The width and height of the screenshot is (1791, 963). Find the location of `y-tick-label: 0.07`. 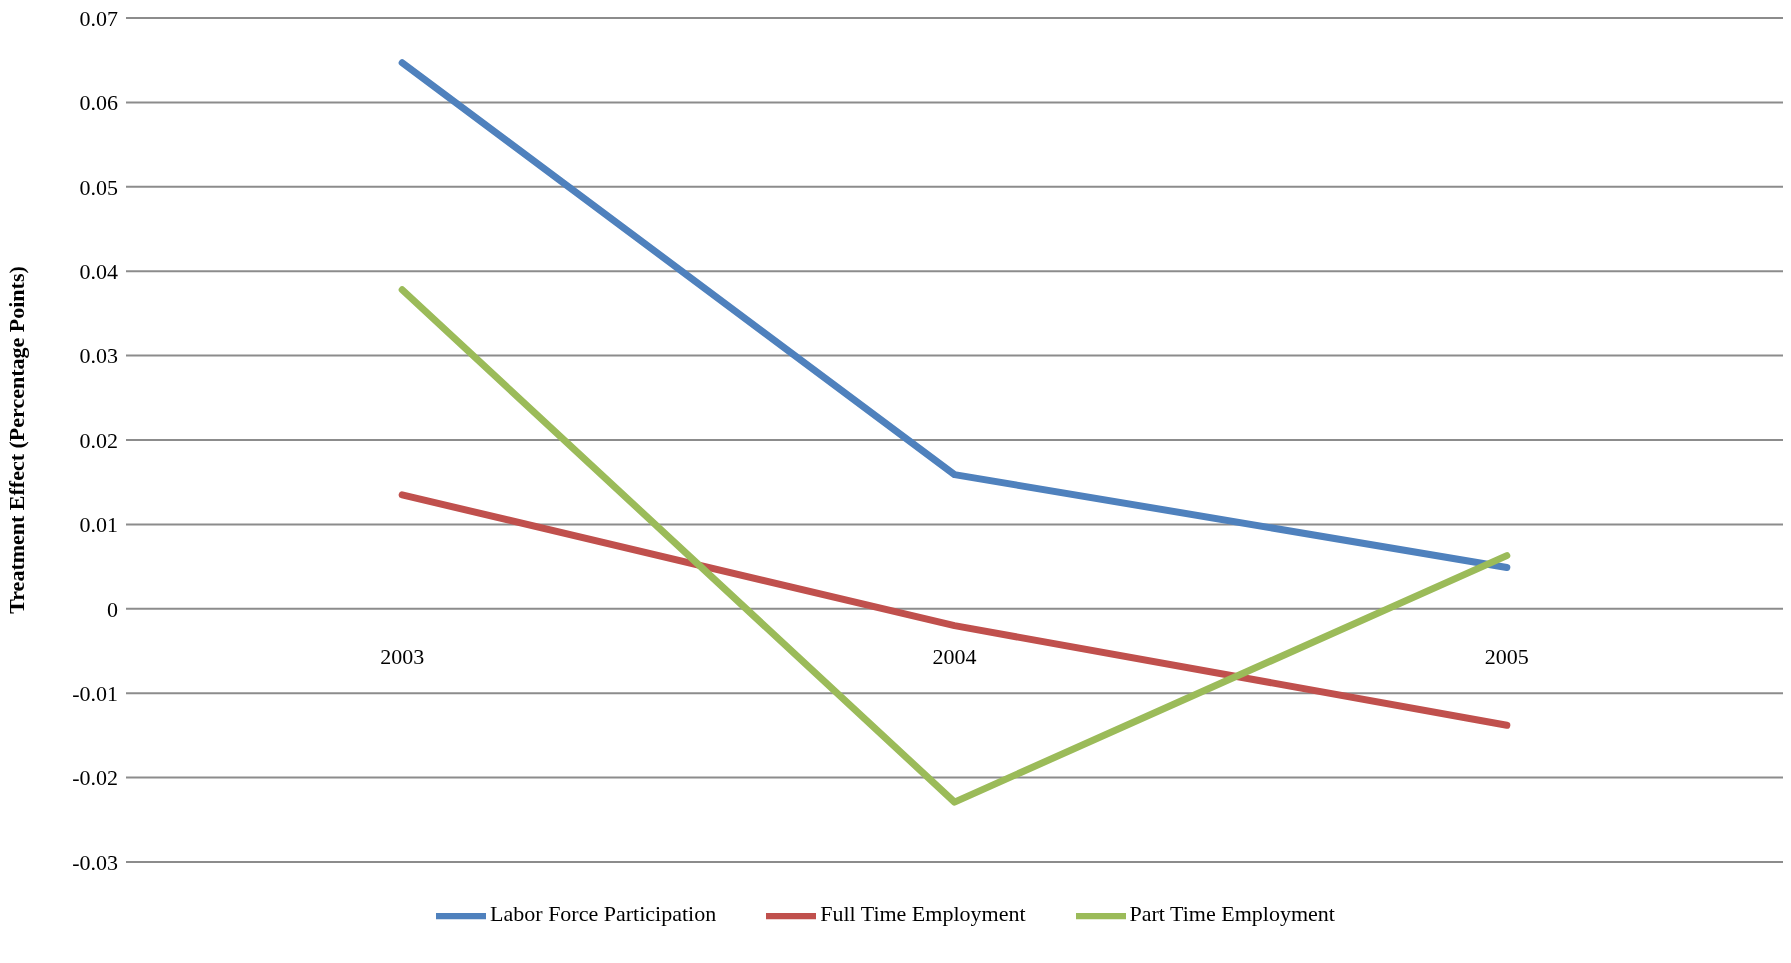

y-tick-label: 0.07 is located at coordinates (98, 18).